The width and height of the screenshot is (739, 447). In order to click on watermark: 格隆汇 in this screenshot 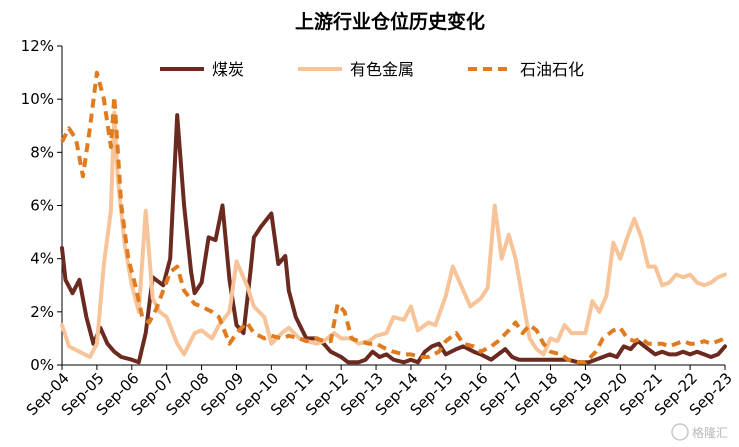, I will do `click(699, 432)`.